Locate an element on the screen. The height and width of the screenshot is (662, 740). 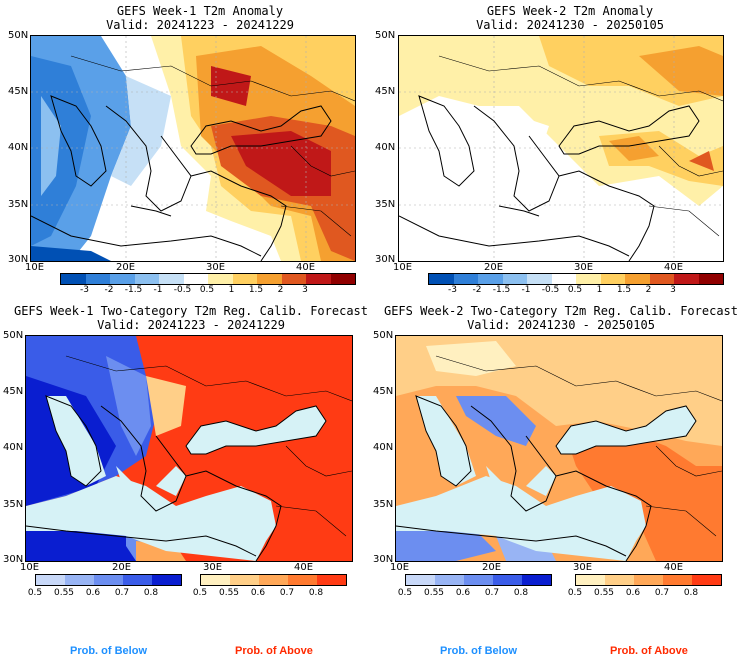
colorbar-tick-label: 2 is located at coordinates (648, 290).